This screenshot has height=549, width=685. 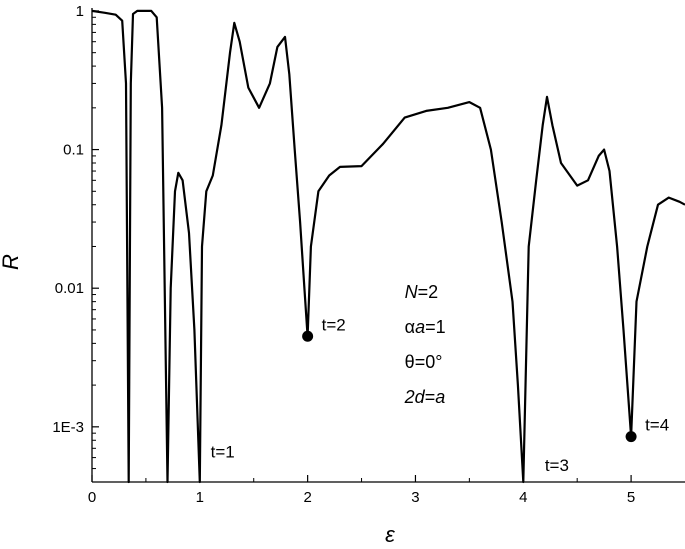 I want to click on x-tick-label: 1, so click(x=200, y=497).